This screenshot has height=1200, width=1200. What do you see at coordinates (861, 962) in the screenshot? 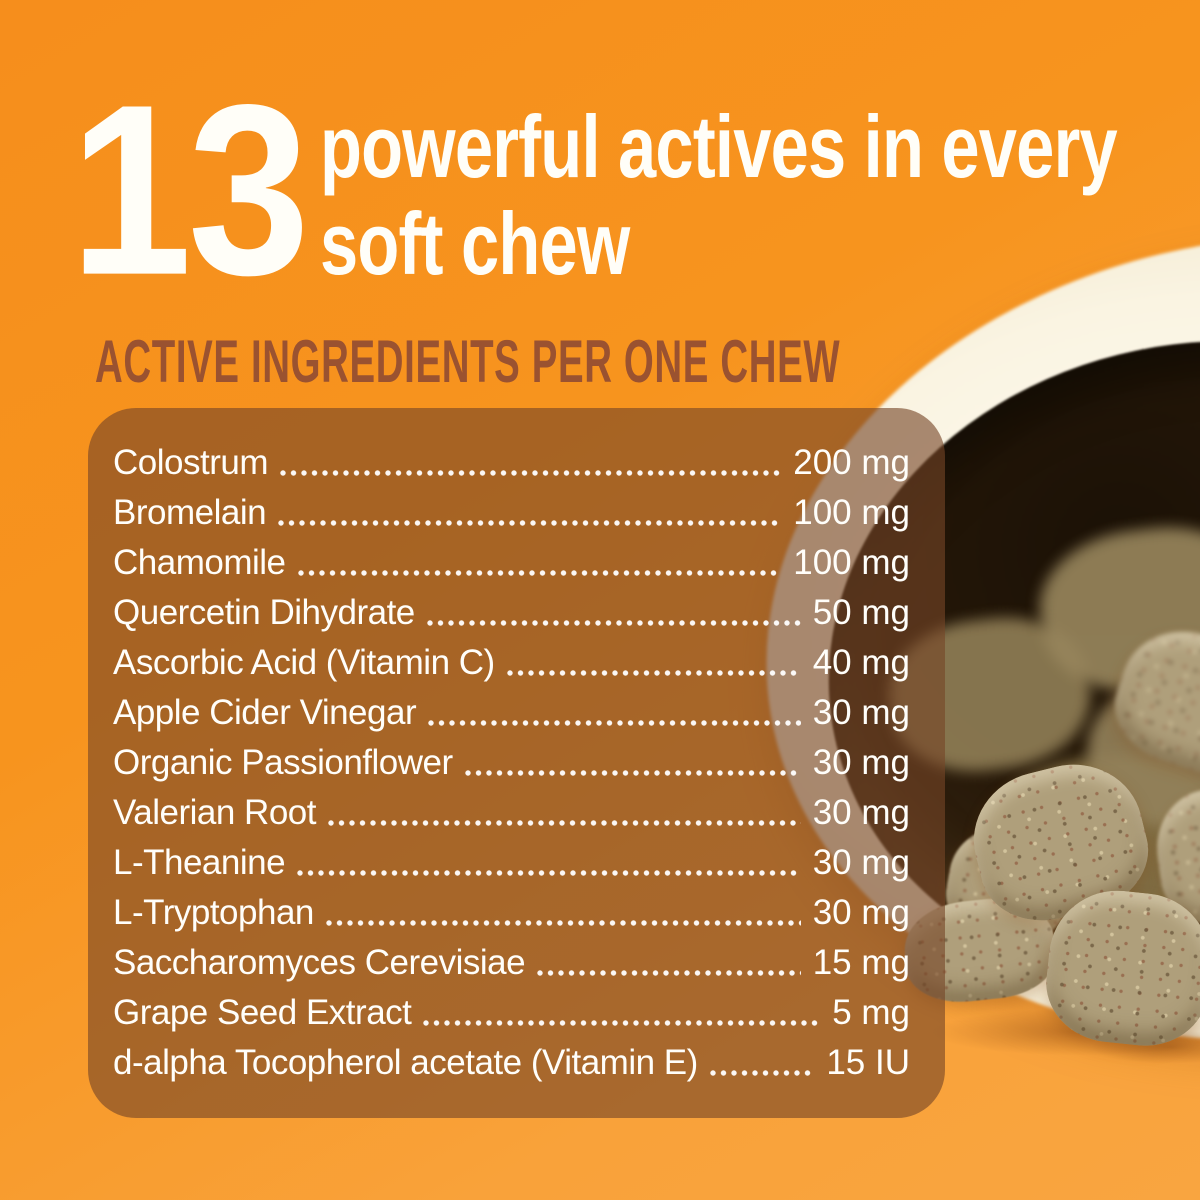
I see `ingredient-amount: 15 mg` at bounding box center [861, 962].